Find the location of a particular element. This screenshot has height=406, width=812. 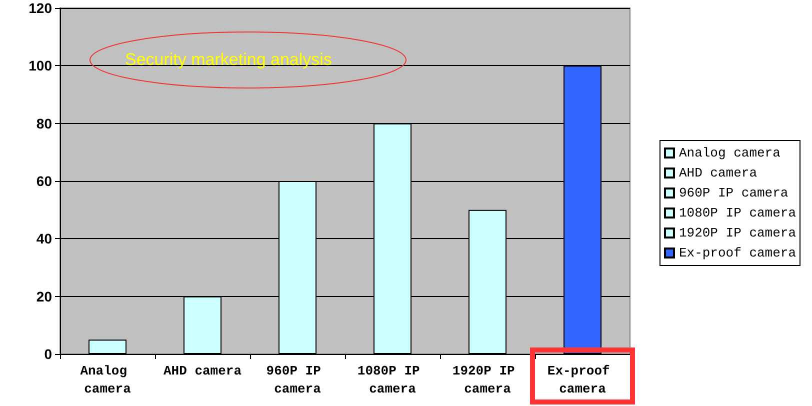

legend-label: Ex-proof camera is located at coordinates (737, 253).